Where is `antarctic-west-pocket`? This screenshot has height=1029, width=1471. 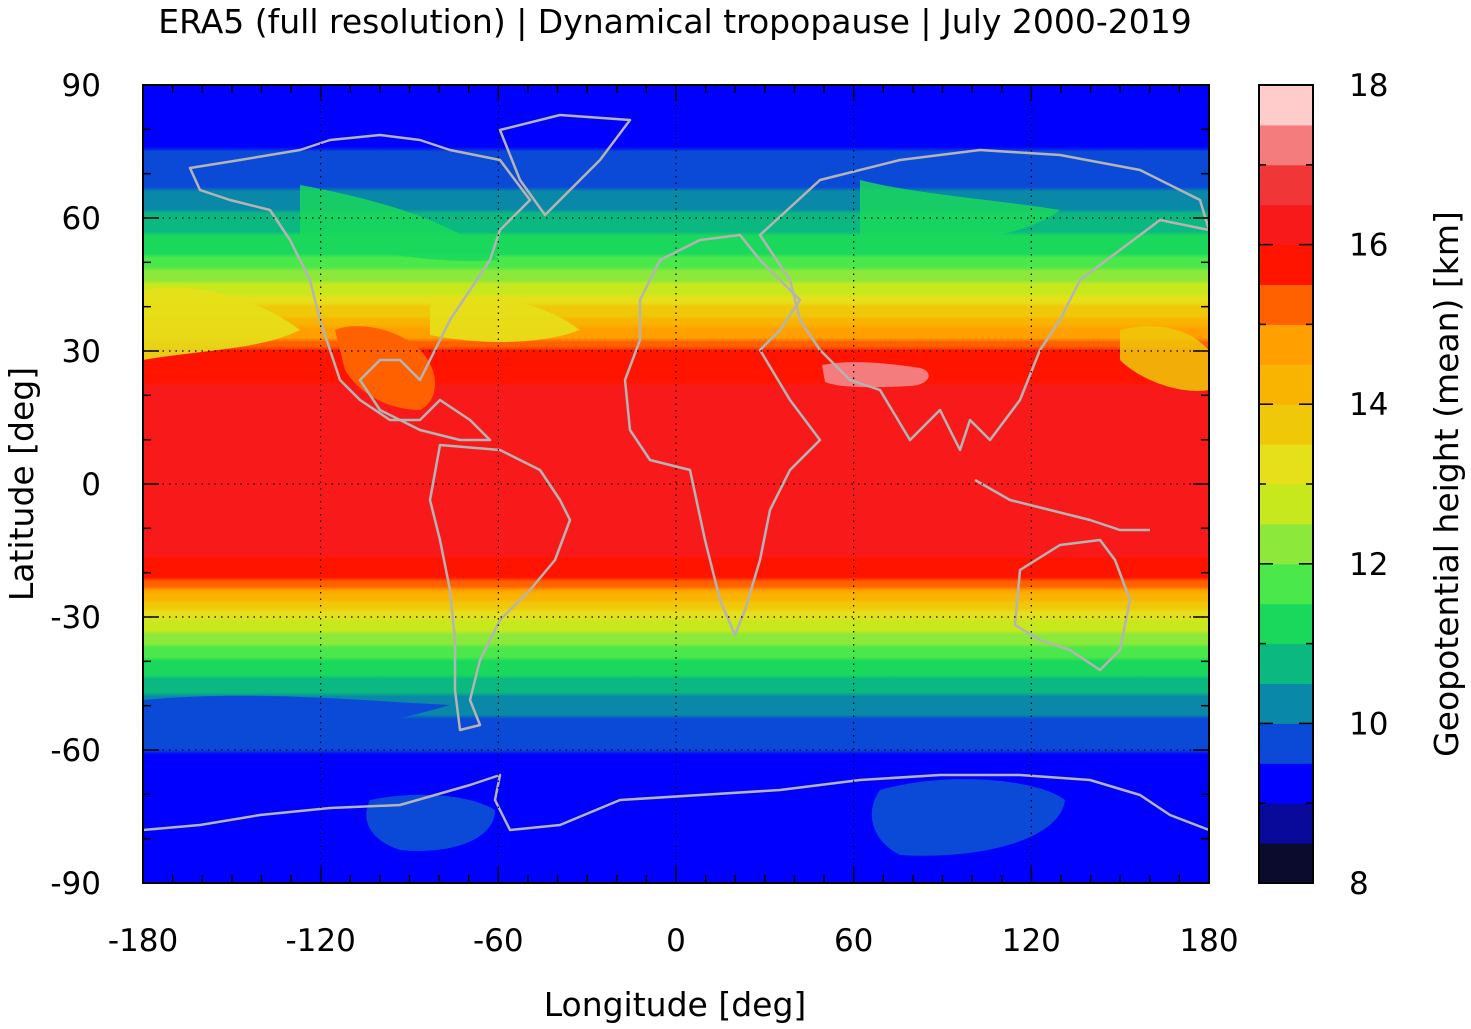 antarctic-west-pocket is located at coordinates (430, 822).